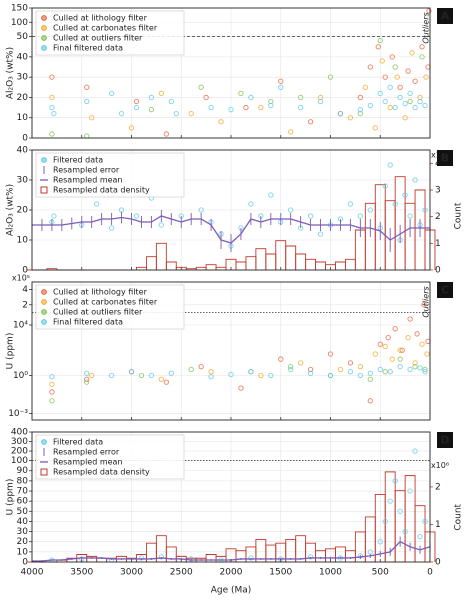 The width and height of the screenshot is (473, 600). Describe the element at coordinates (23, 532) in the screenshot. I see `y-tick-label: 30` at that location.